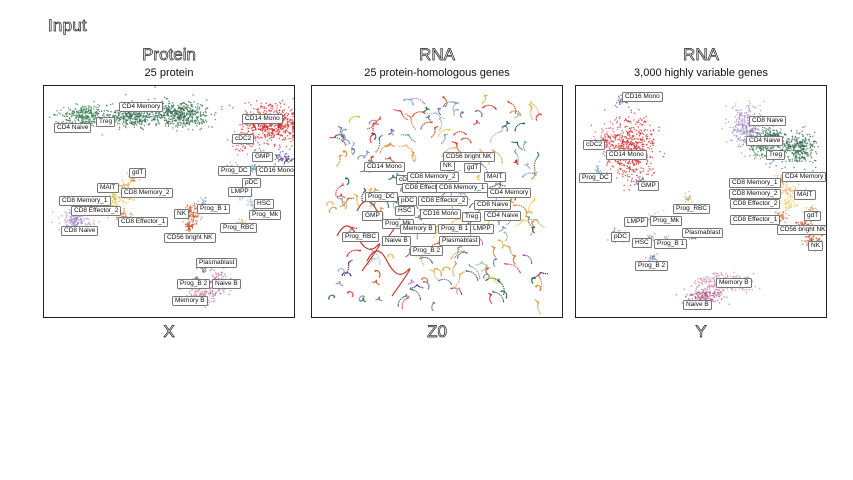 Image resolution: width=853 pixels, height=480 pixels. I want to click on cluster-label-cd8-effector-2: CD8 Effector_2, so click(755, 204).